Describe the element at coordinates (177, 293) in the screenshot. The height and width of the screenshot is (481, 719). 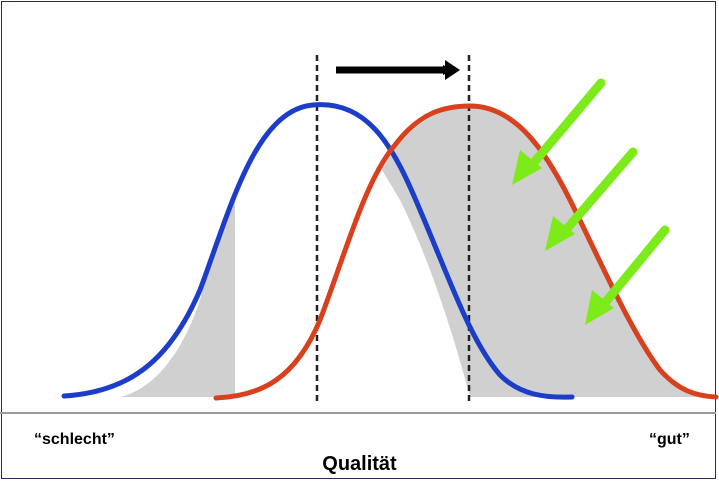
I see `blue-lower-tail-shade` at that location.